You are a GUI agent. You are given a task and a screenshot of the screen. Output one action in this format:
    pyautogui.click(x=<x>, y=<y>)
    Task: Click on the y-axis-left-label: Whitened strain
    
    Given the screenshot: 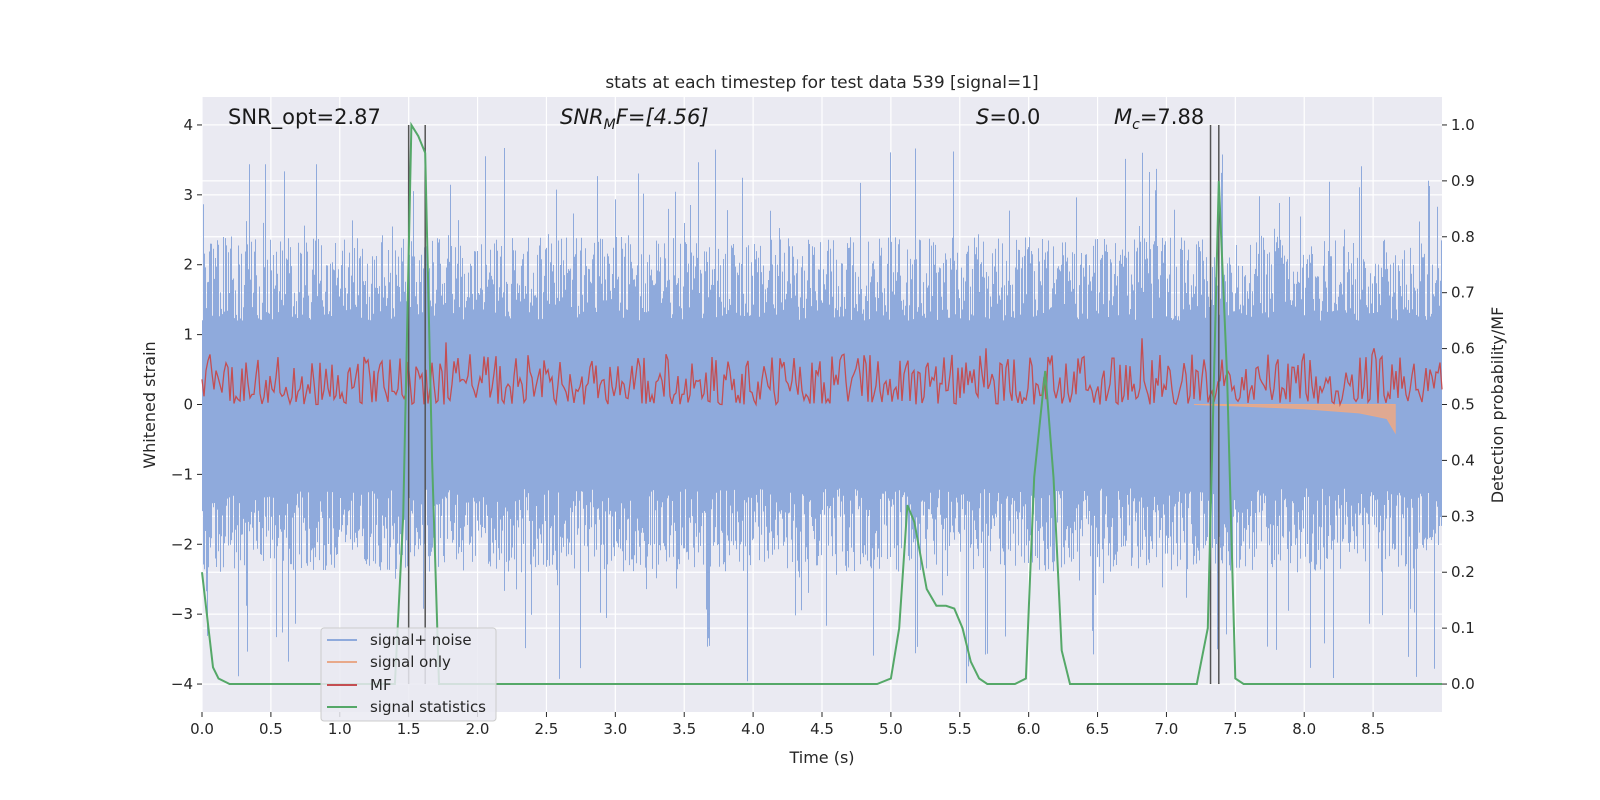 What is the action you would take?
    pyautogui.click(x=149, y=404)
    